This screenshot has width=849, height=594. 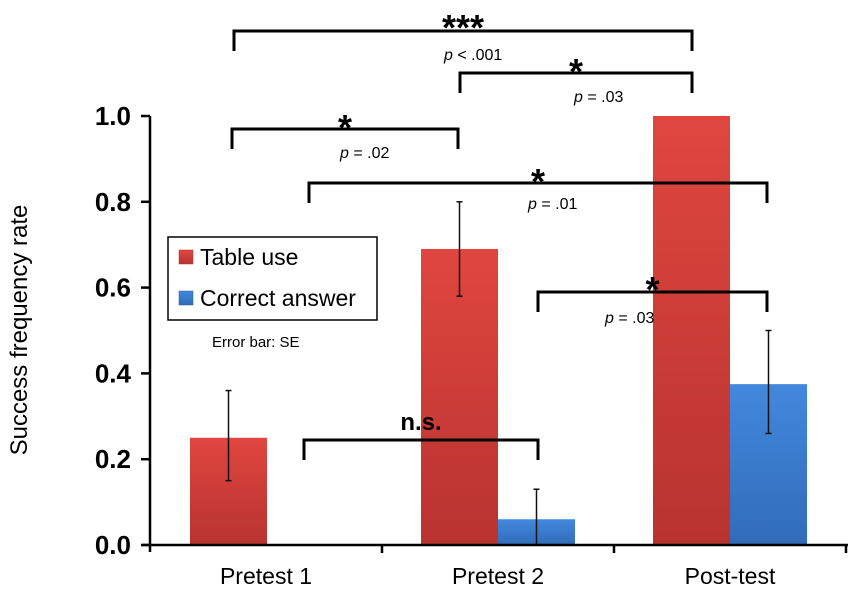 I want to click on legend-label-table-use: Table use, so click(x=249, y=257).